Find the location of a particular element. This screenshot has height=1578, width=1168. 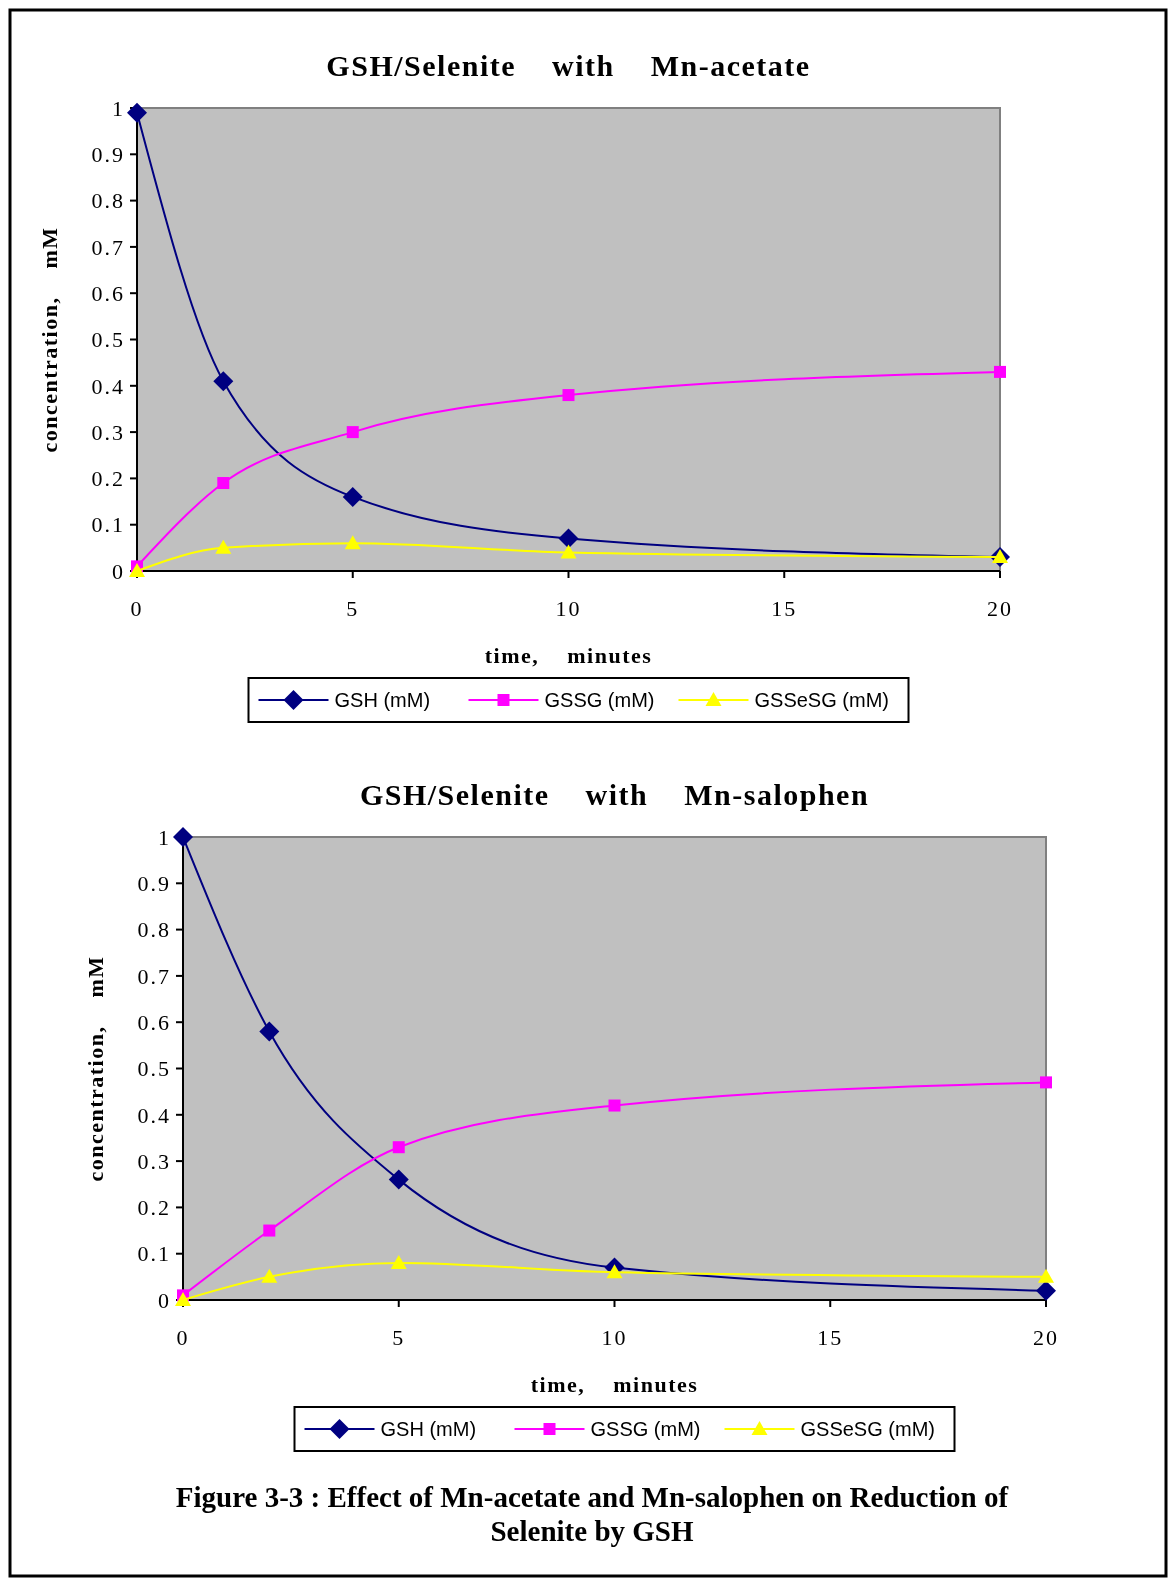

chart-title: GSH/Selenite with Mn-acetate is located at coordinates (568, 65).